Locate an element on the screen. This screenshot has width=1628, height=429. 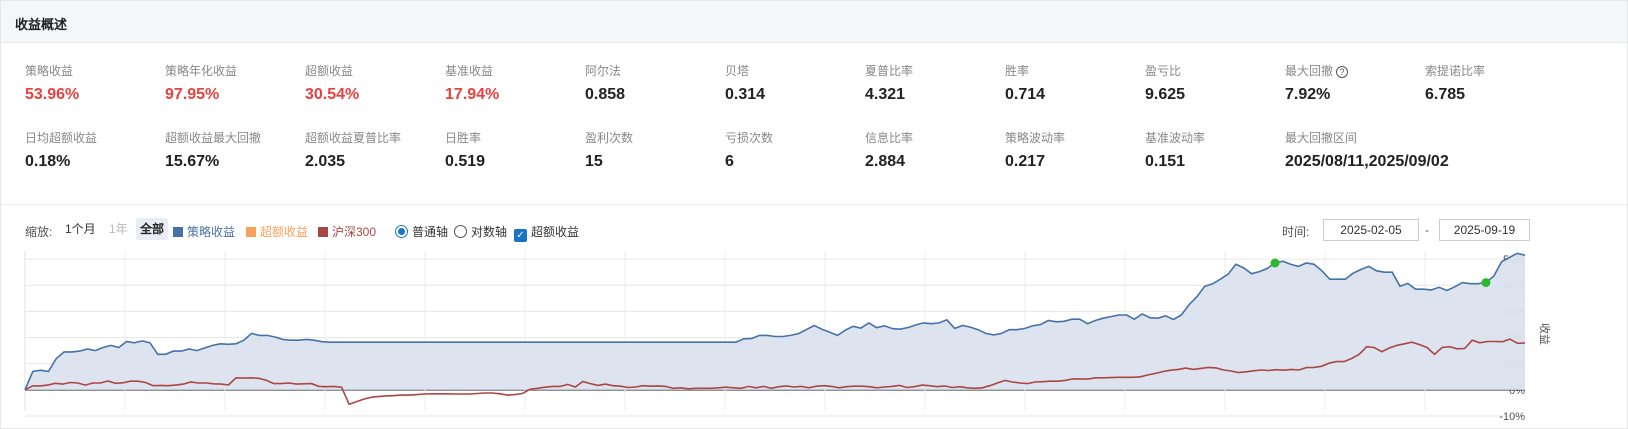
legend-strategy-returns: 策略收益 is located at coordinates (204, 231).